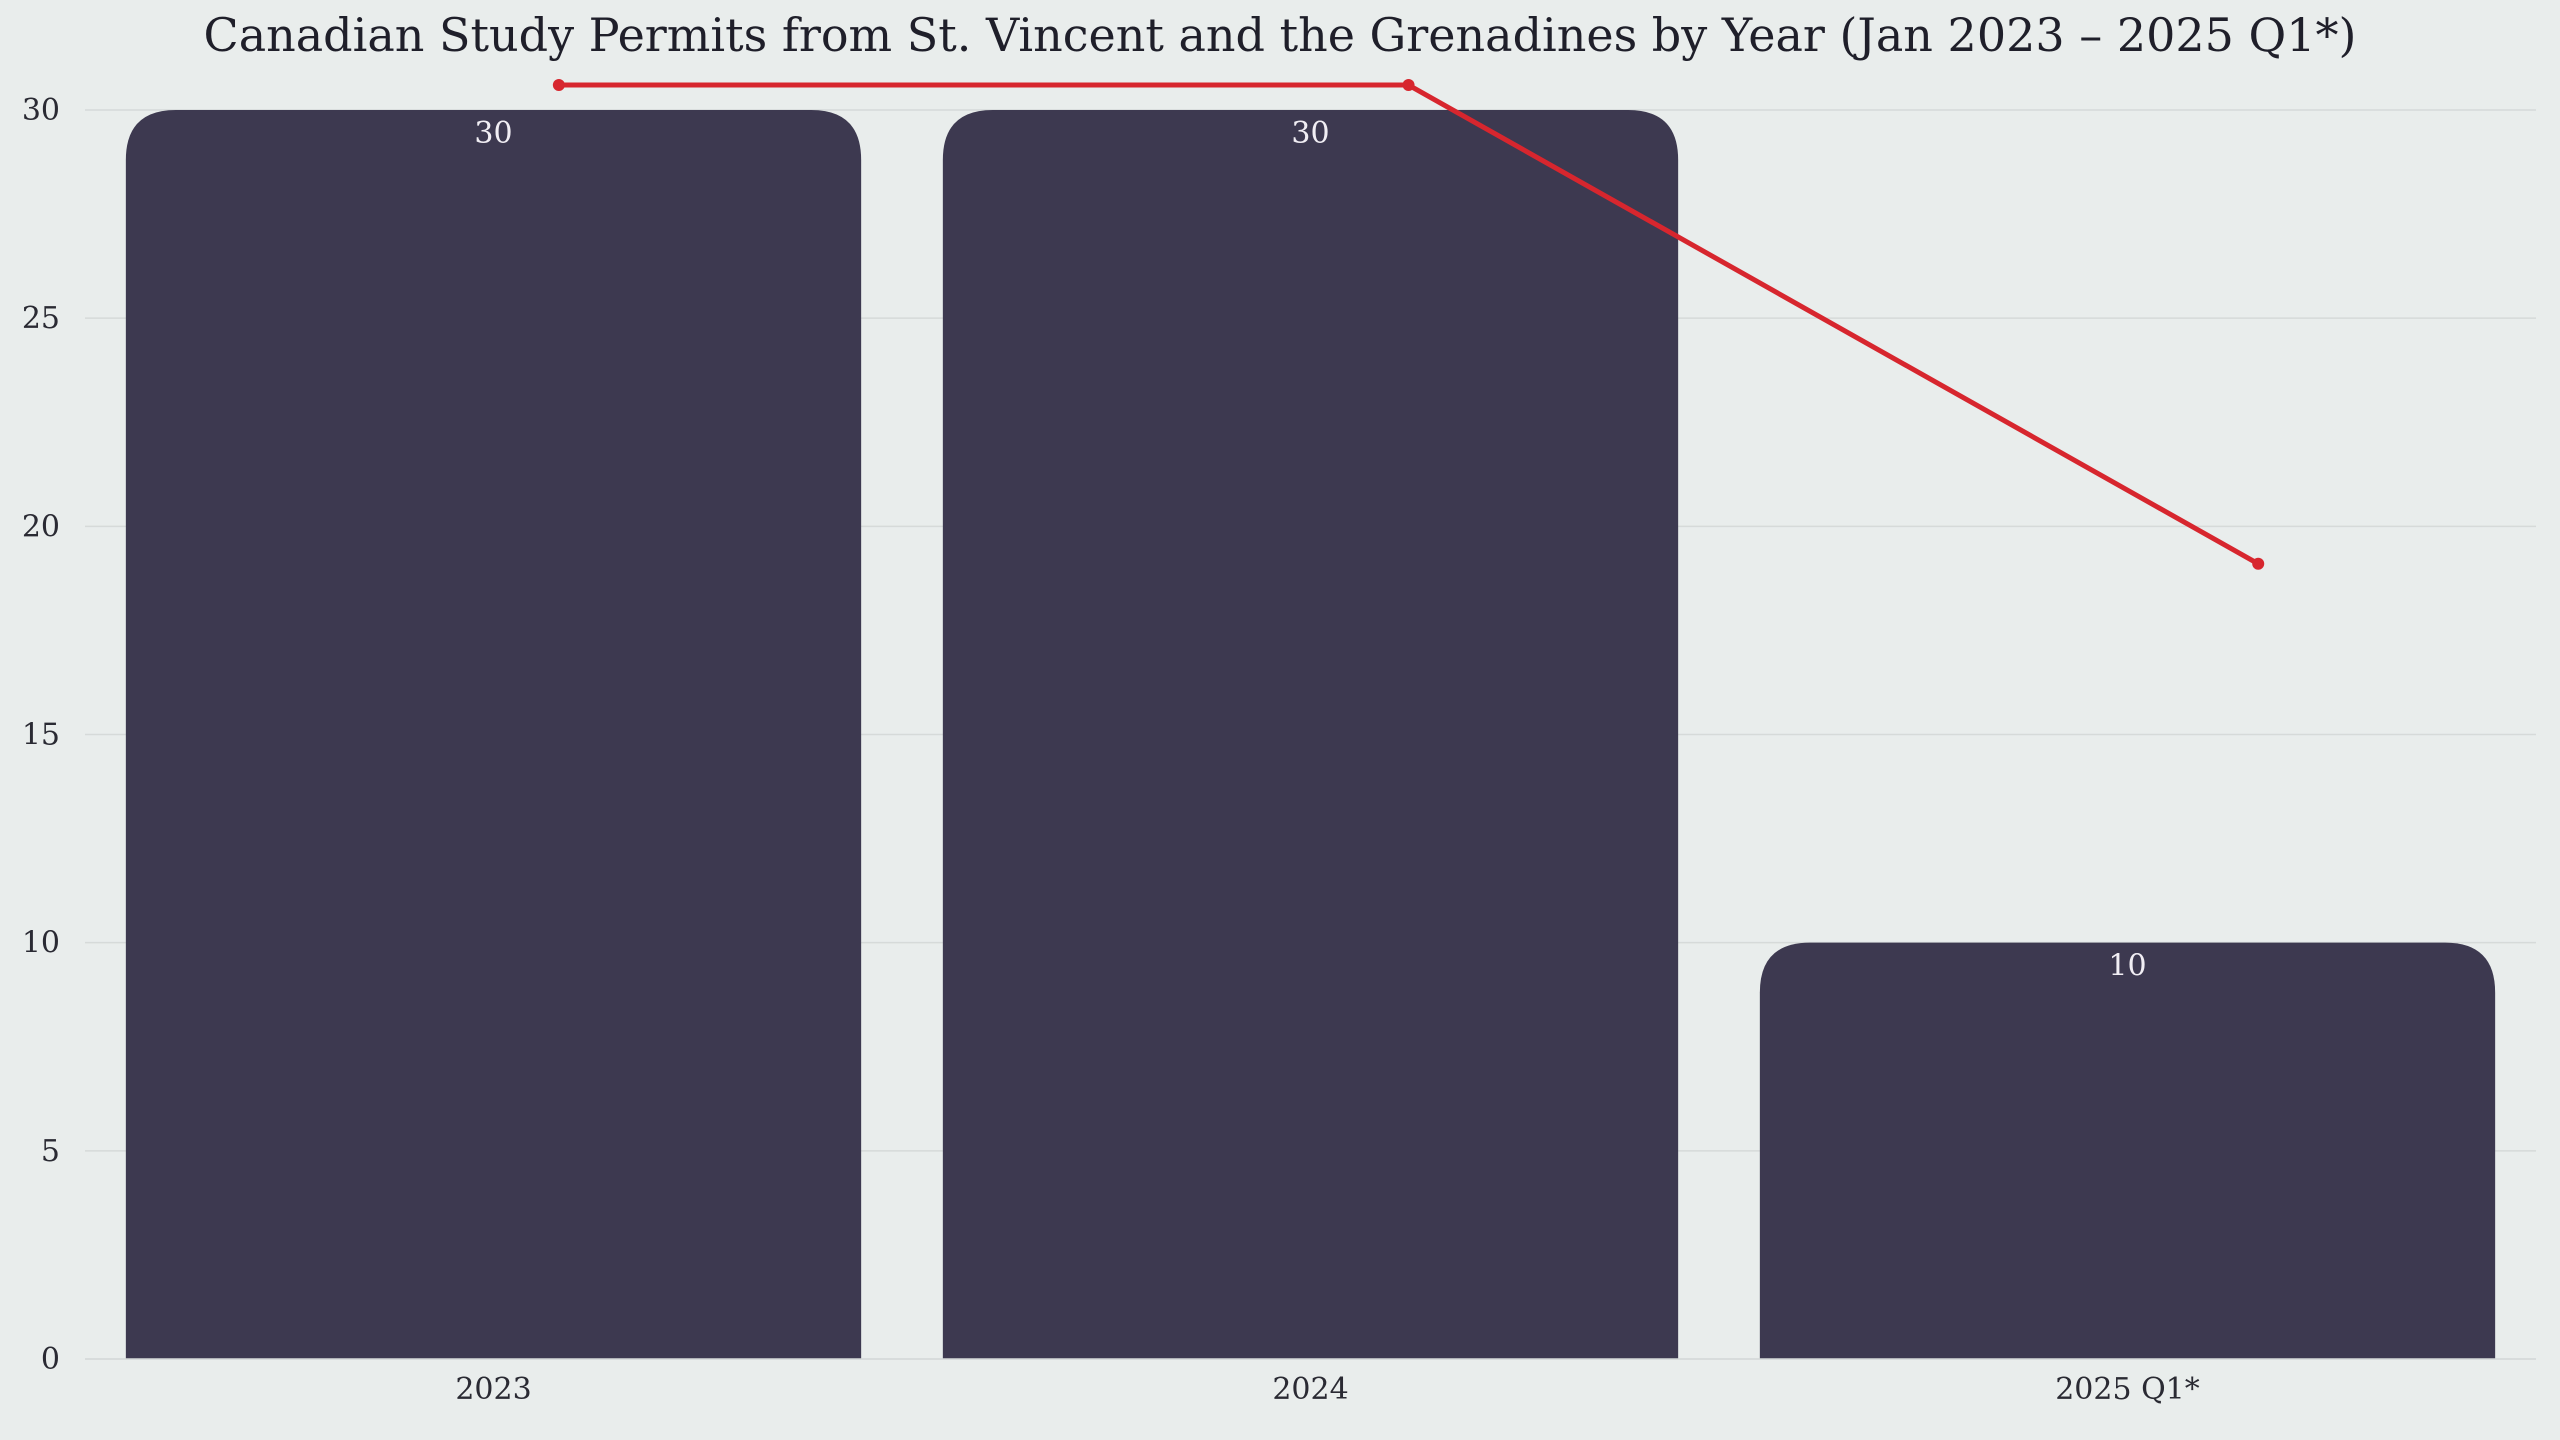  Describe the element at coordinates (2127, 966) in the screenshot. I see `bar-value-label: 10` at that location.